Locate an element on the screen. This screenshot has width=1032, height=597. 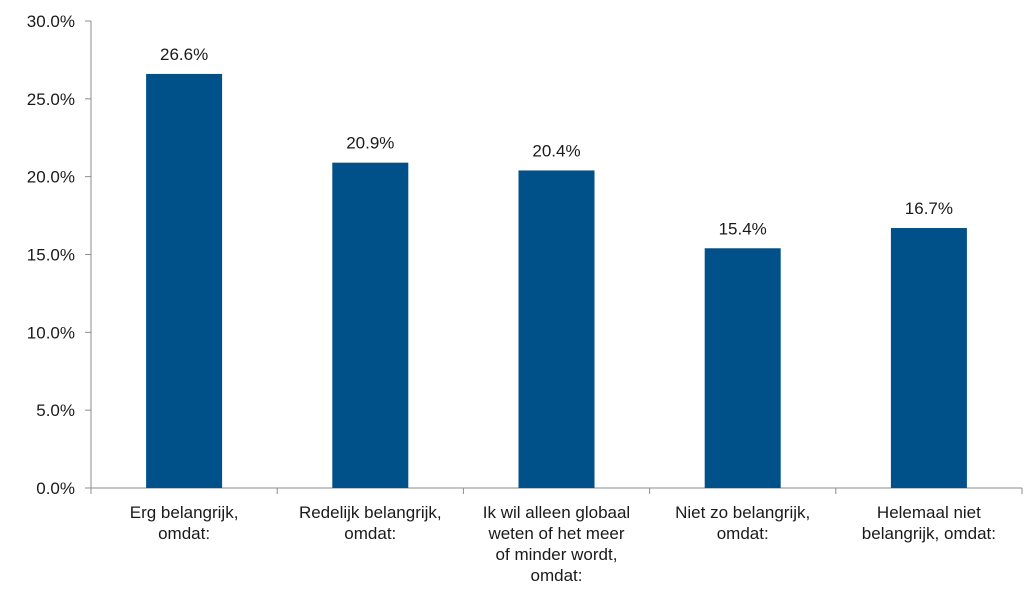
category-label-line: weten of het meer is located at coordinates (555, 533).